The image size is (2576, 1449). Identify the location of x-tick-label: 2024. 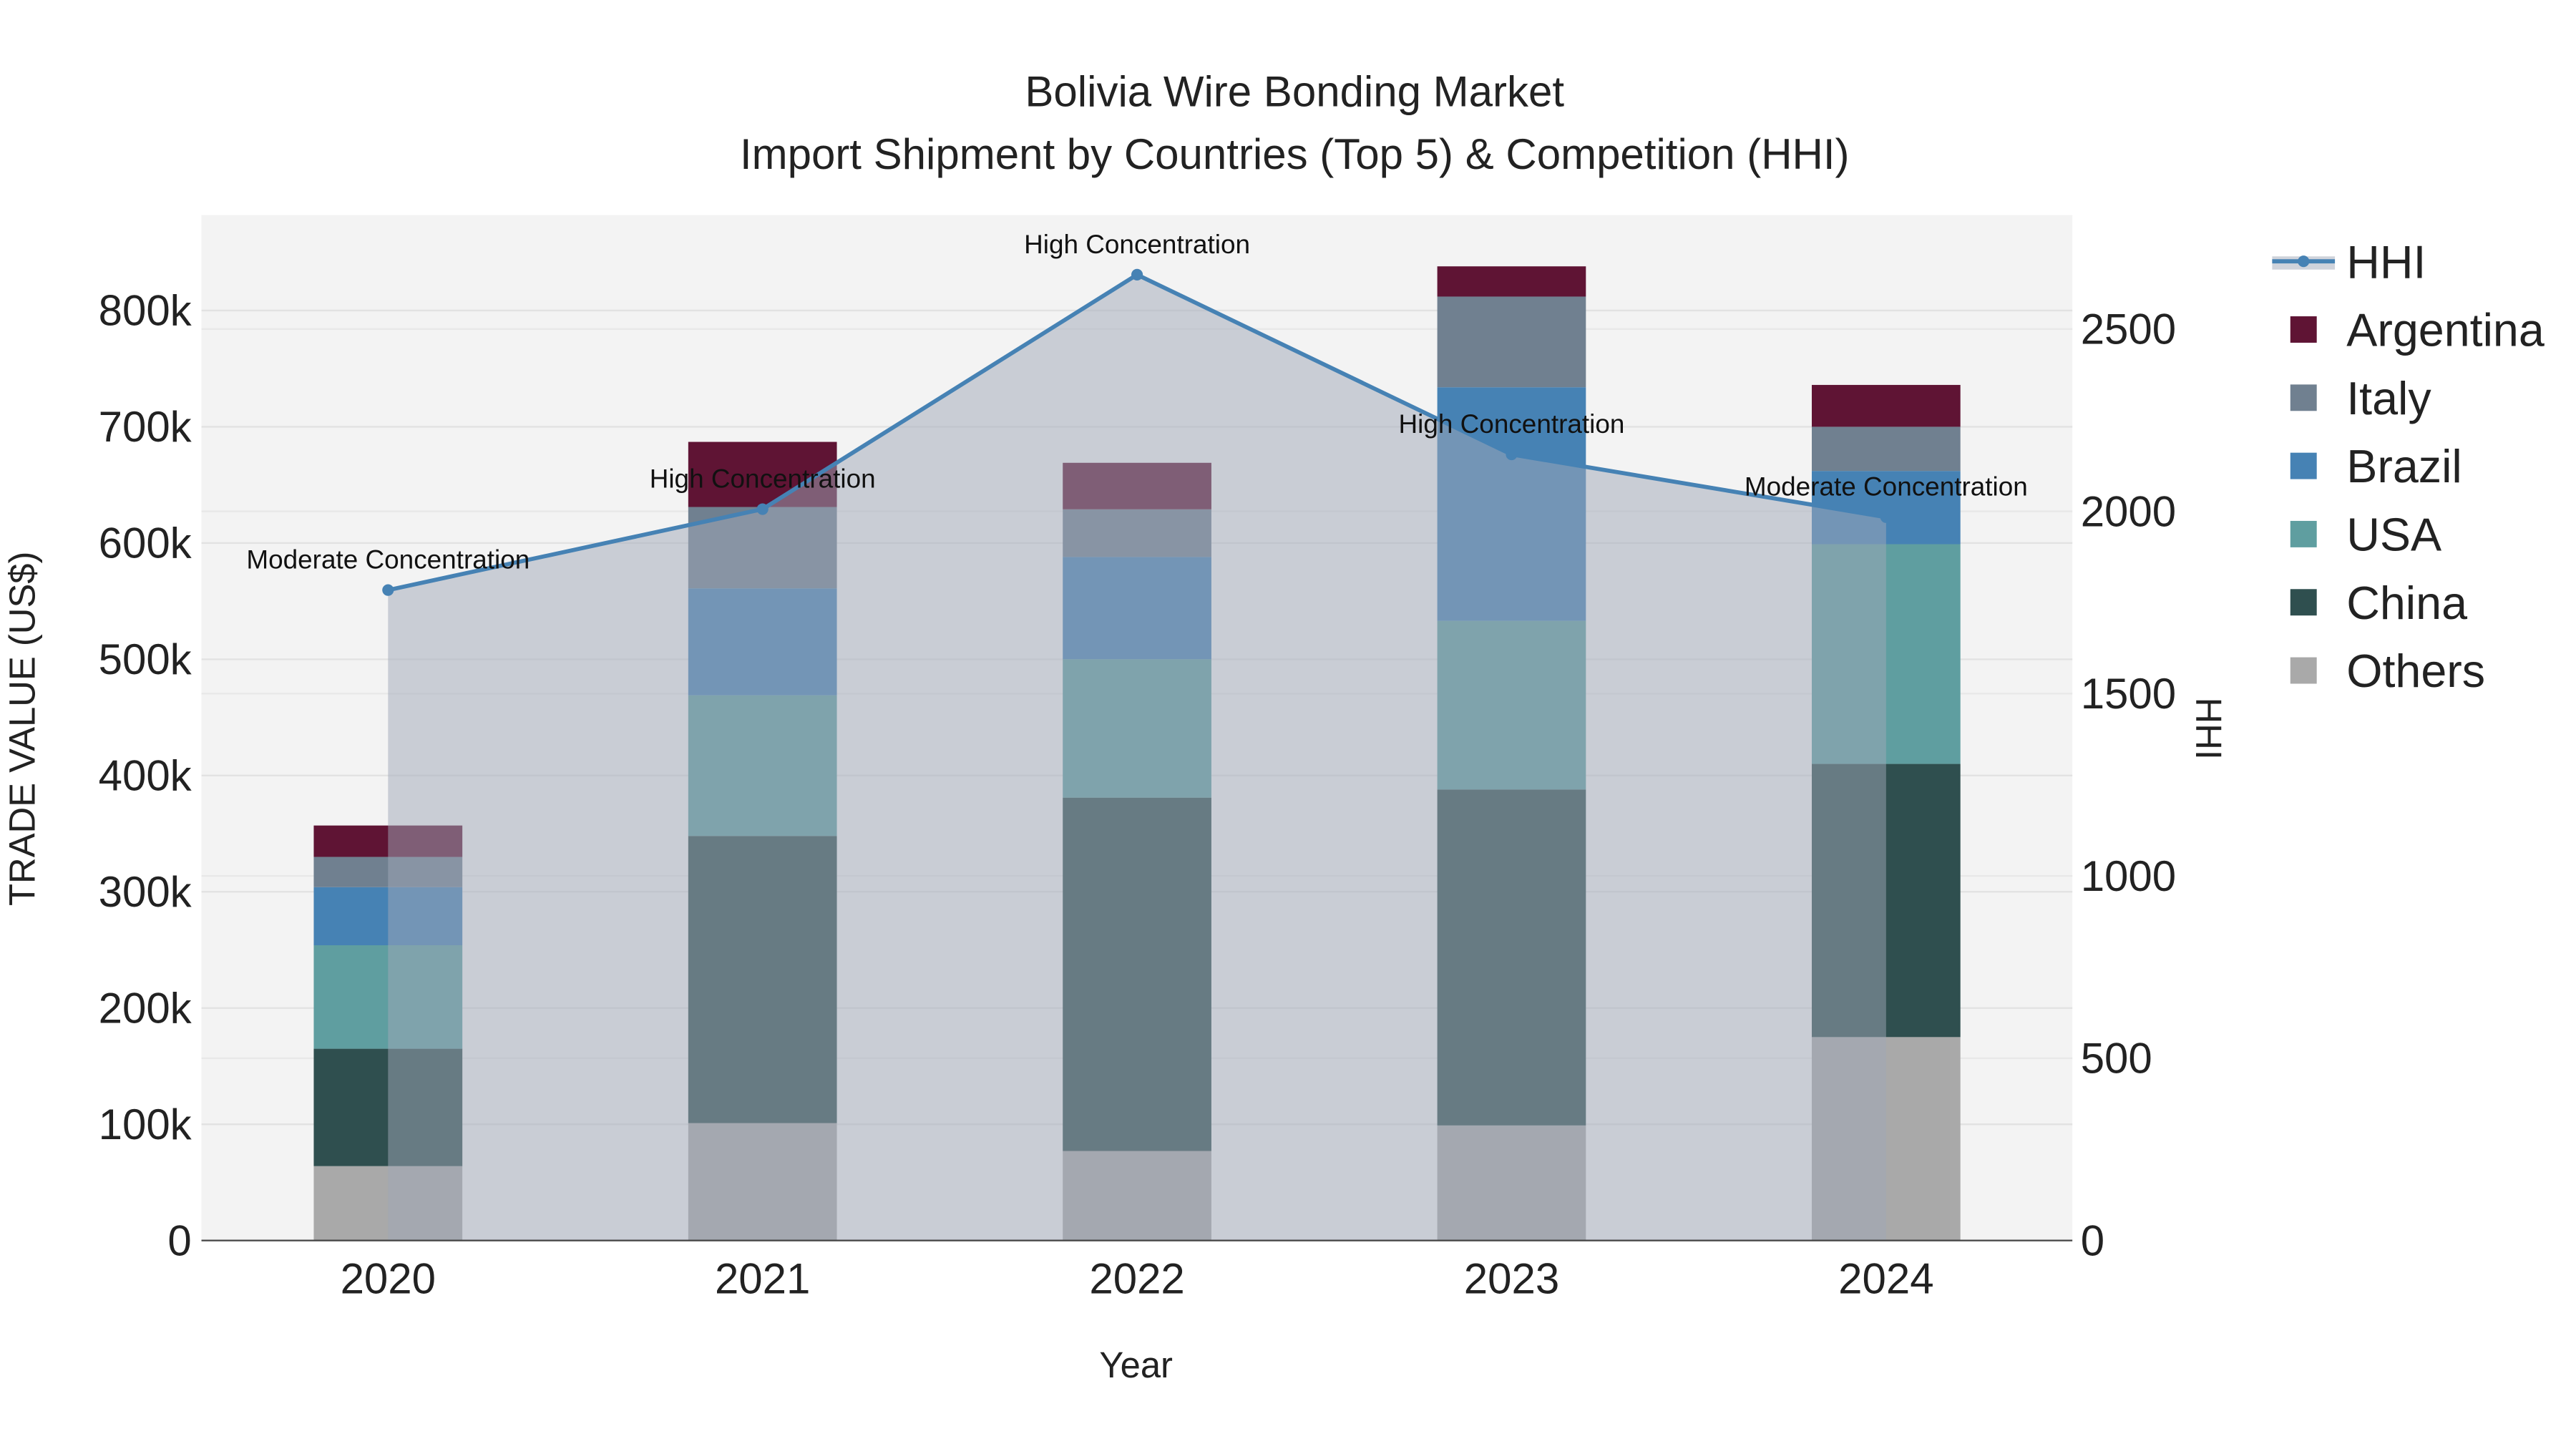
(1885, 1279).